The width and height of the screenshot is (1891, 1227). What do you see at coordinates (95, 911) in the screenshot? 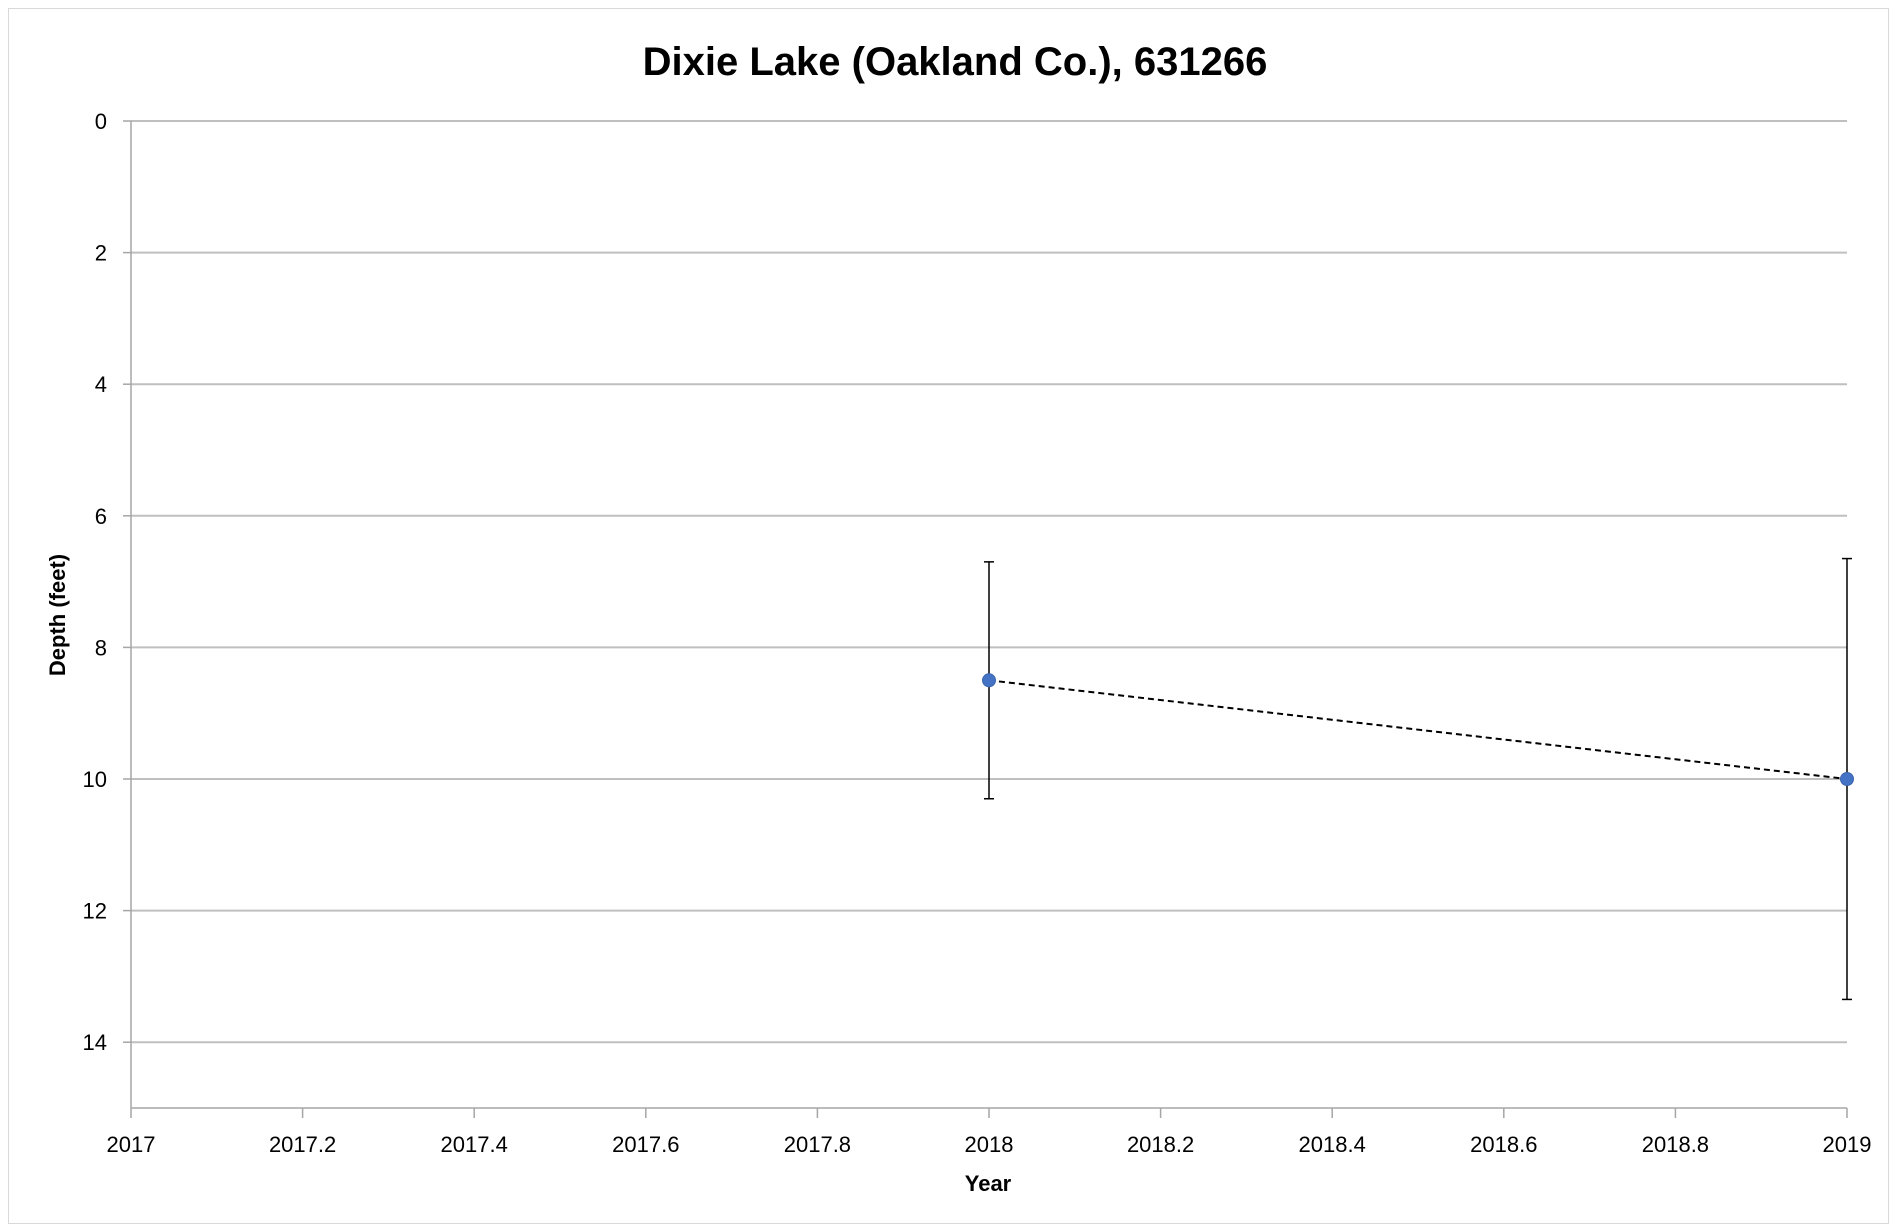
I see `y-tick-label: 12` at bounding box center [95, 911].